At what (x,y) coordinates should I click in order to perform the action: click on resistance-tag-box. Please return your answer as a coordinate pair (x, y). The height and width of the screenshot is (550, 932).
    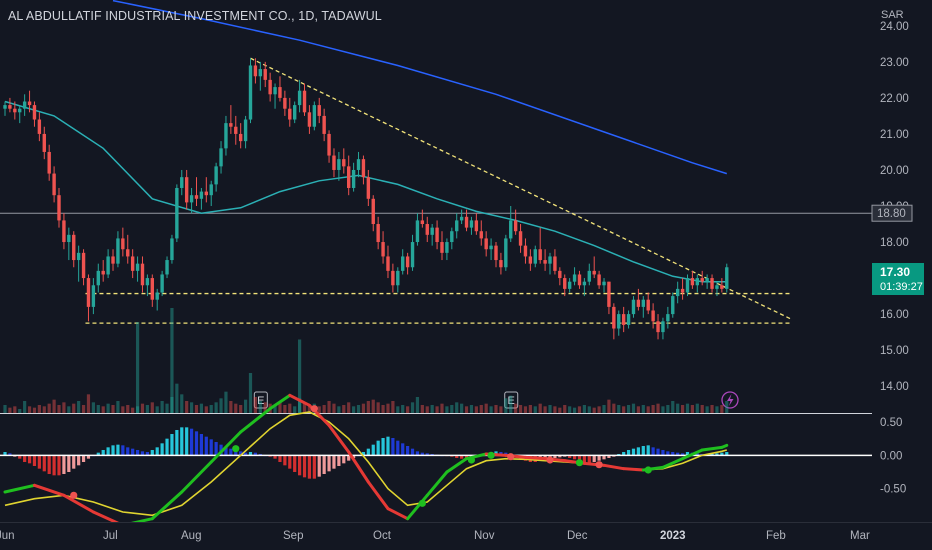
    Looking at the image, I should click on (892, 213).